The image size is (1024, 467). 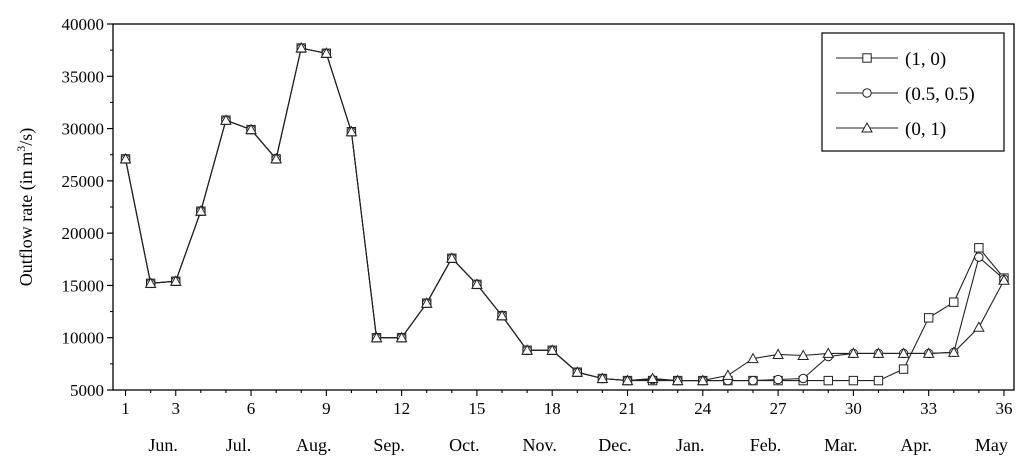 I want to click on month-label: Oct., so click(x=464, y=445).